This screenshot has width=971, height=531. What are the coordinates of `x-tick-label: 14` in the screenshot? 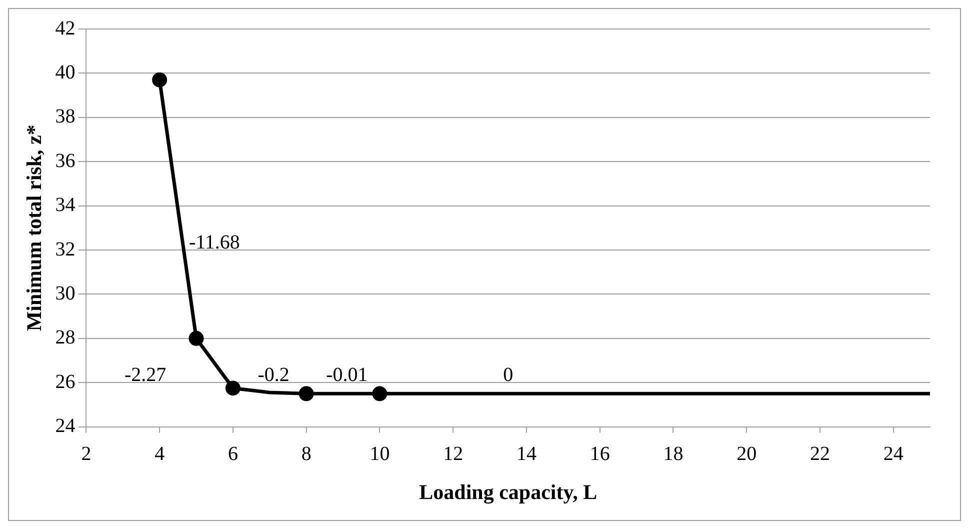 It's located at (526, 454).